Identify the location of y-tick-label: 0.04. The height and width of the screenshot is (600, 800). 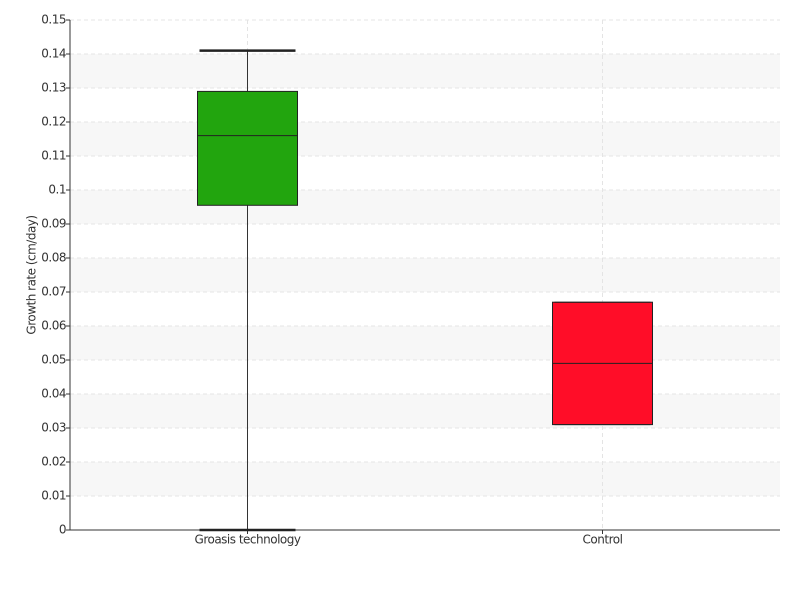
(53, 394).